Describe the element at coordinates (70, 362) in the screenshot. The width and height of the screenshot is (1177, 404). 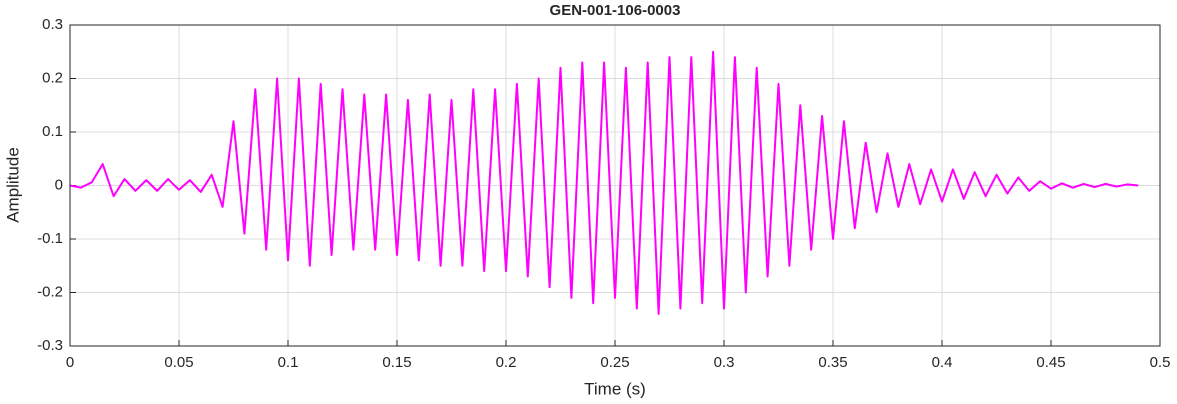
I see `x-tick-label: 0` at that location.